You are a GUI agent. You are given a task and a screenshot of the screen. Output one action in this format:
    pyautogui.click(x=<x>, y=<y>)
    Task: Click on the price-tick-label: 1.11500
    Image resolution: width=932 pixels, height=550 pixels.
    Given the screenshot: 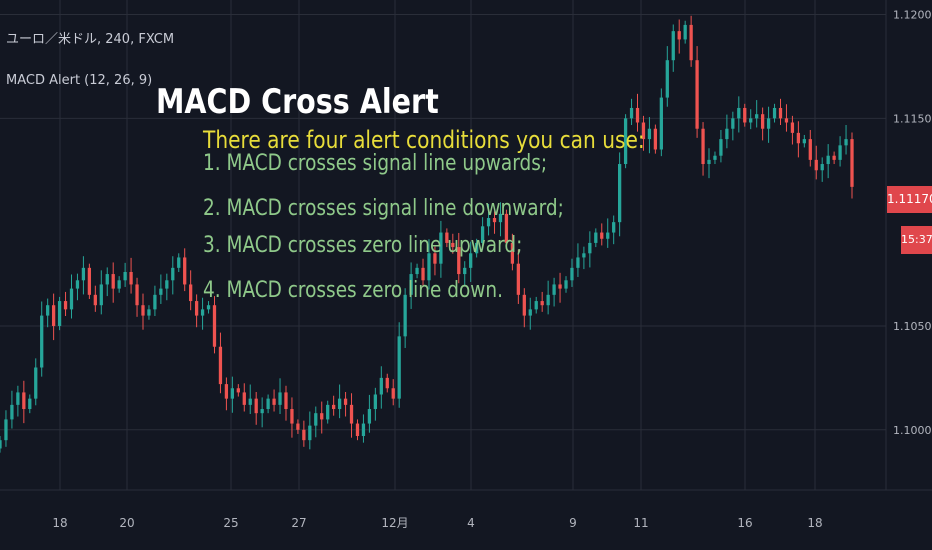 What is the action you would take?
    pyautogui.click(x=912, y=118)
    